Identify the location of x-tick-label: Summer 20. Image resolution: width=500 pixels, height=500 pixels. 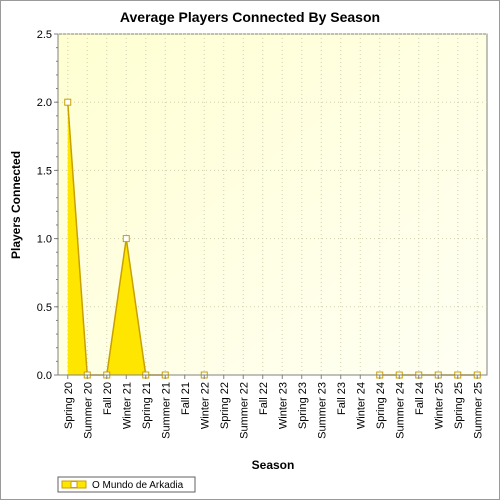
(88, 410).